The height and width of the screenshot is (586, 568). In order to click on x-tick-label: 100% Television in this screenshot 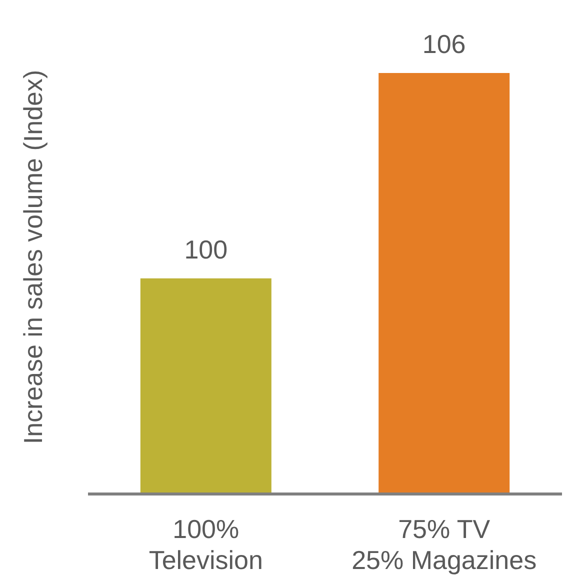, I will do `click(205, 544)`.